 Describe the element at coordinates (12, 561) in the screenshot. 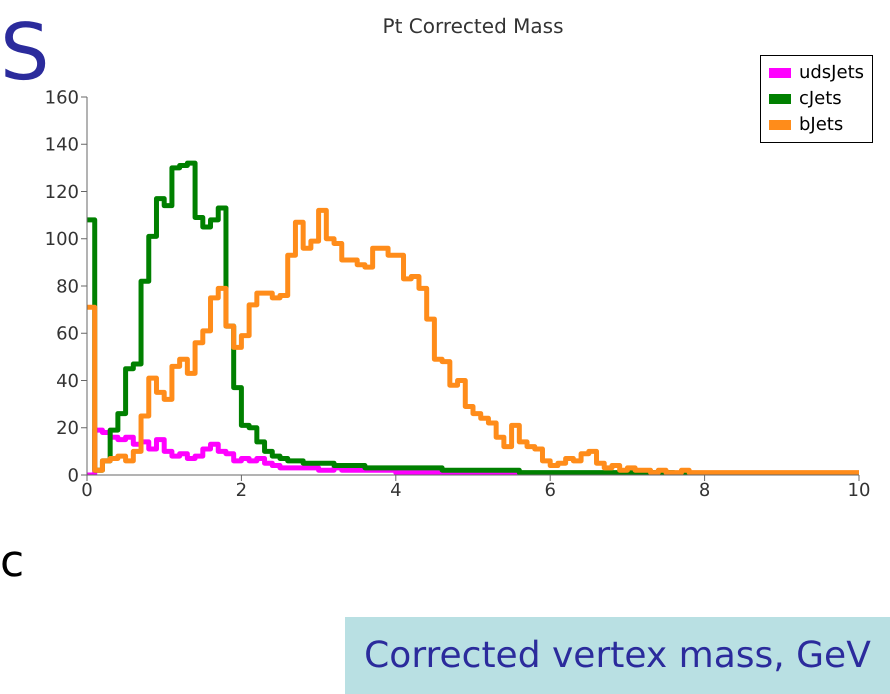

I see `text: c` at that location.